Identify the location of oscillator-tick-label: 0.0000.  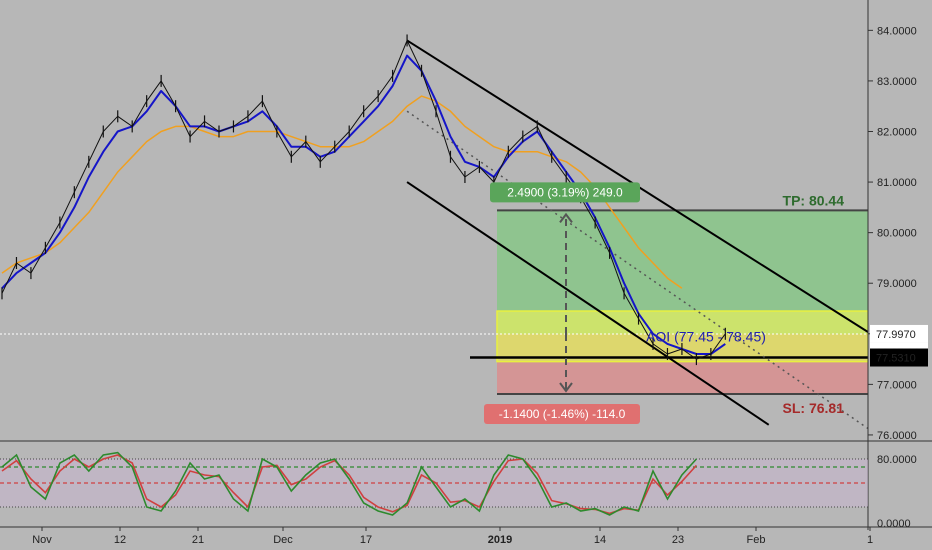
(894, 524).